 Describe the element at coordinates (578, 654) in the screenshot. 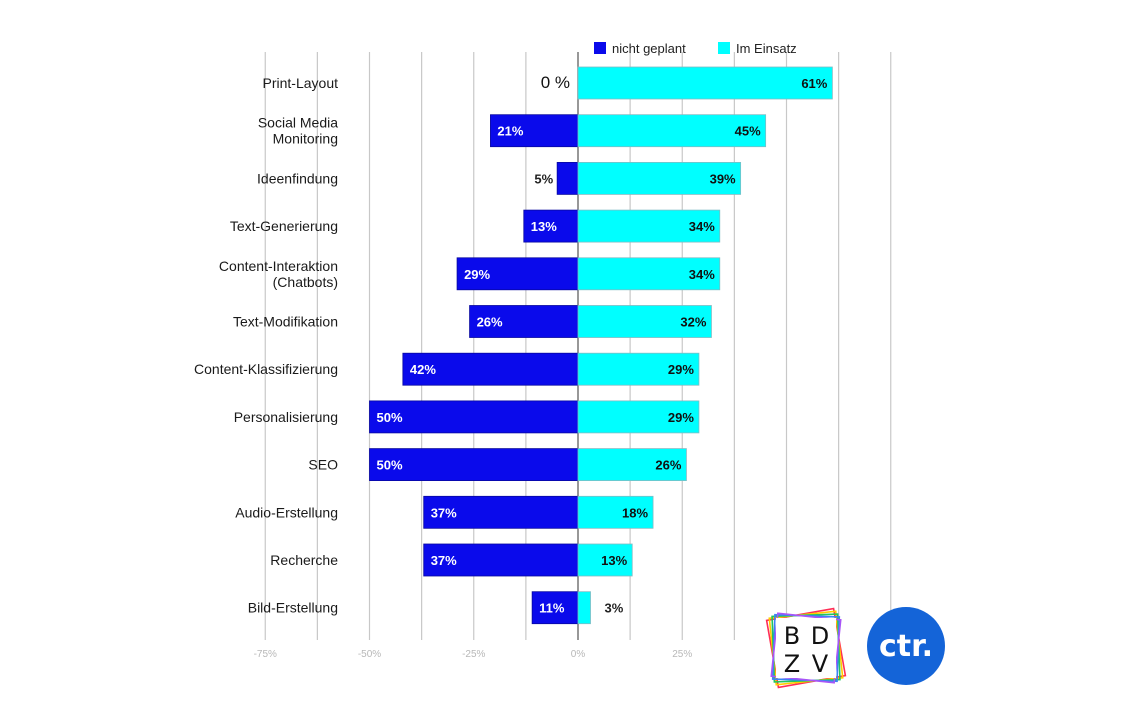

I see `x-tick-label: 0%` at that location.